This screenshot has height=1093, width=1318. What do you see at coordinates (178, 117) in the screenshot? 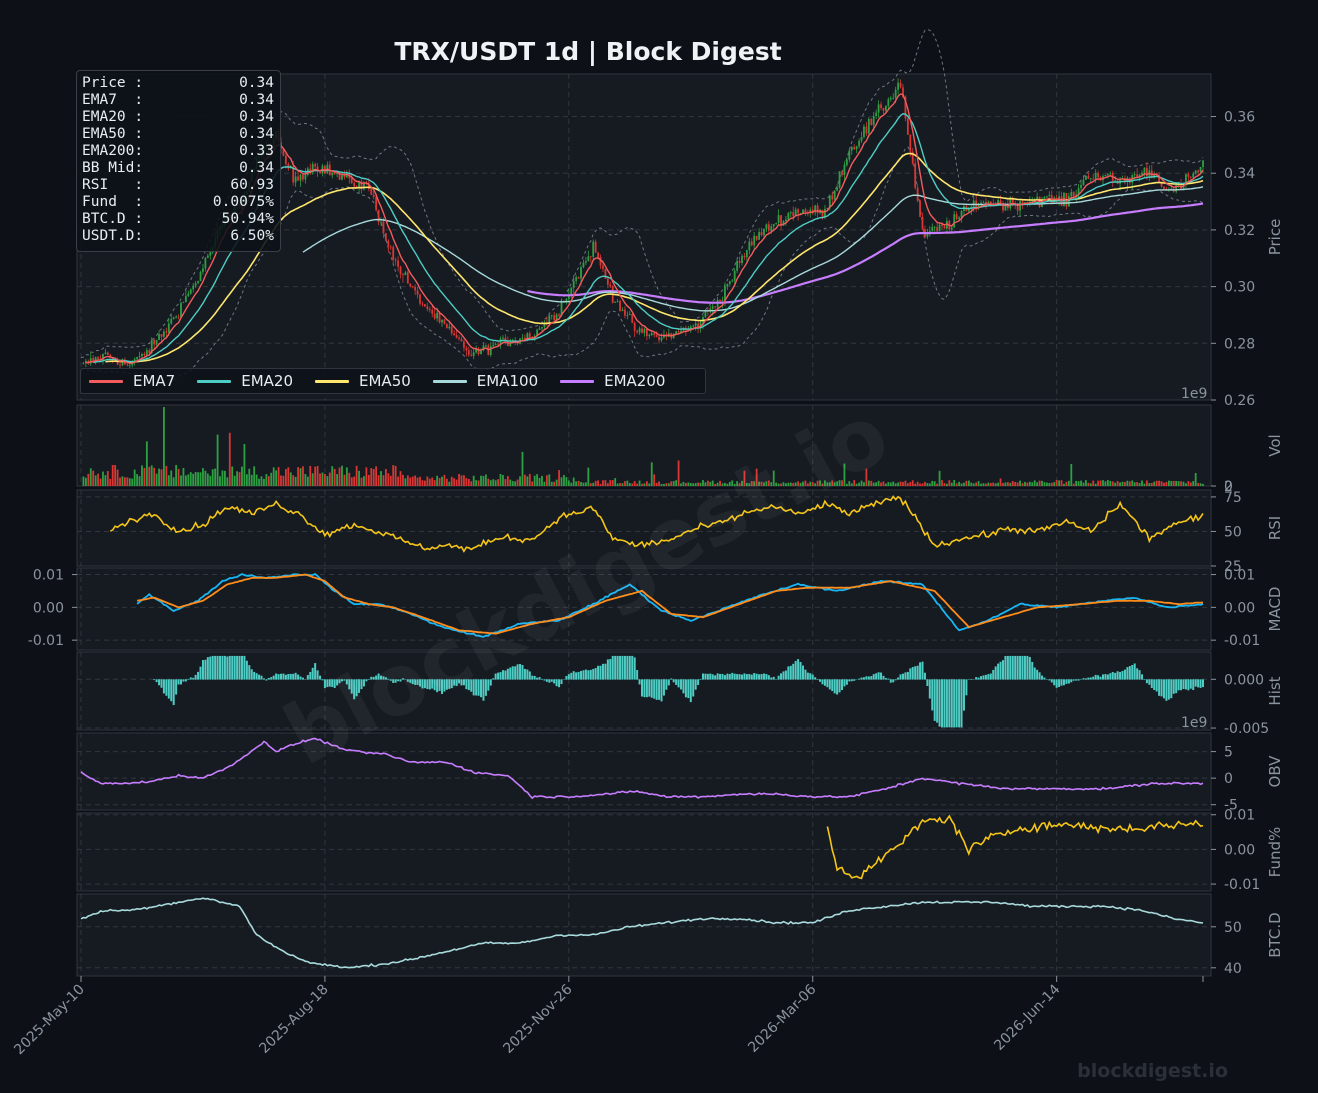
I see `info-row: EMA20 : 0.34` at bounding box center [178, 117].